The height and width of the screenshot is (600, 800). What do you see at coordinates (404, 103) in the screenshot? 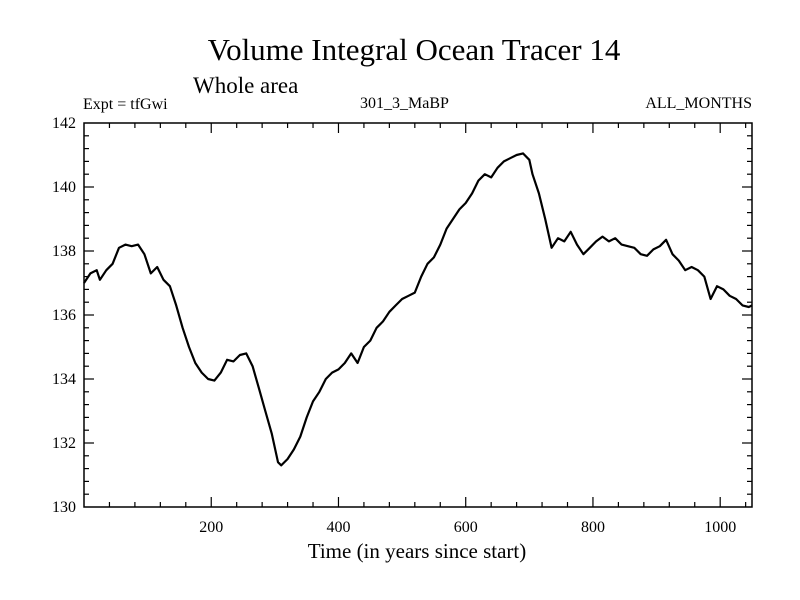
I see `run-label: 301_3_MaBP` at bounding box center [404, 103].